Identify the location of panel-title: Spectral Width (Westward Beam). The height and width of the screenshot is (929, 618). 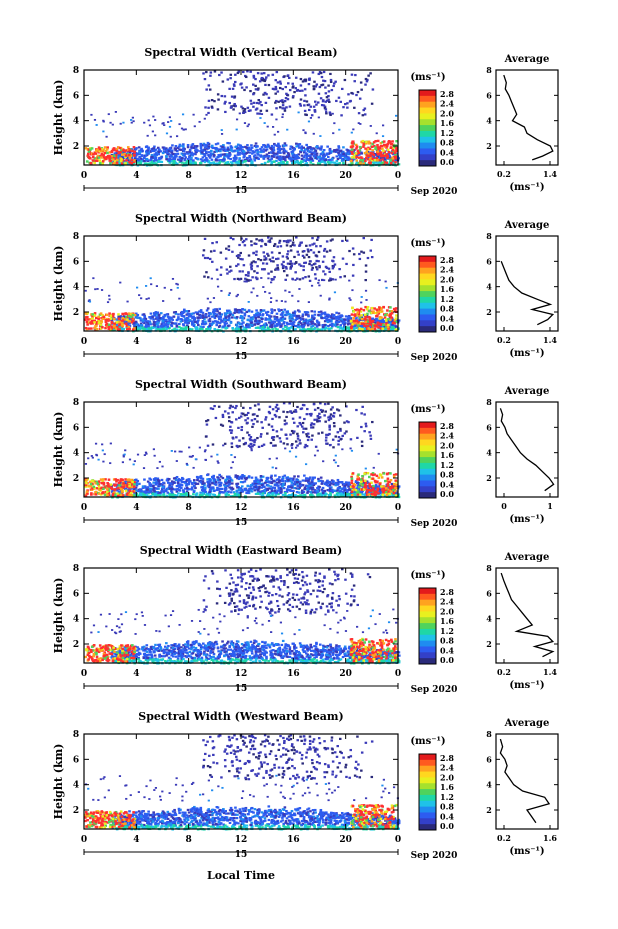
(240, 716).